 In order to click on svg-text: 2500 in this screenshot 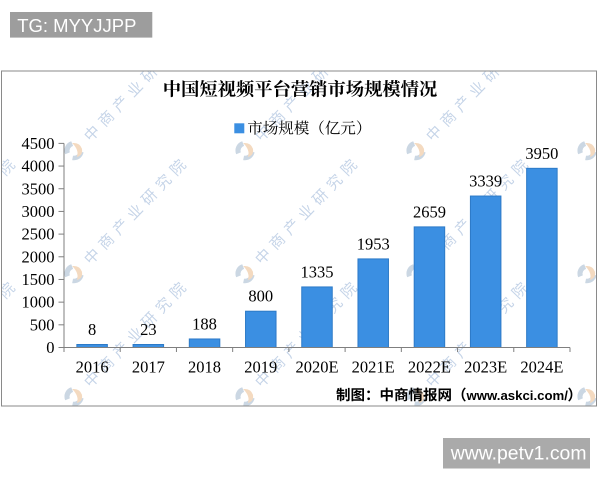, I will do `click(38, 234)`.